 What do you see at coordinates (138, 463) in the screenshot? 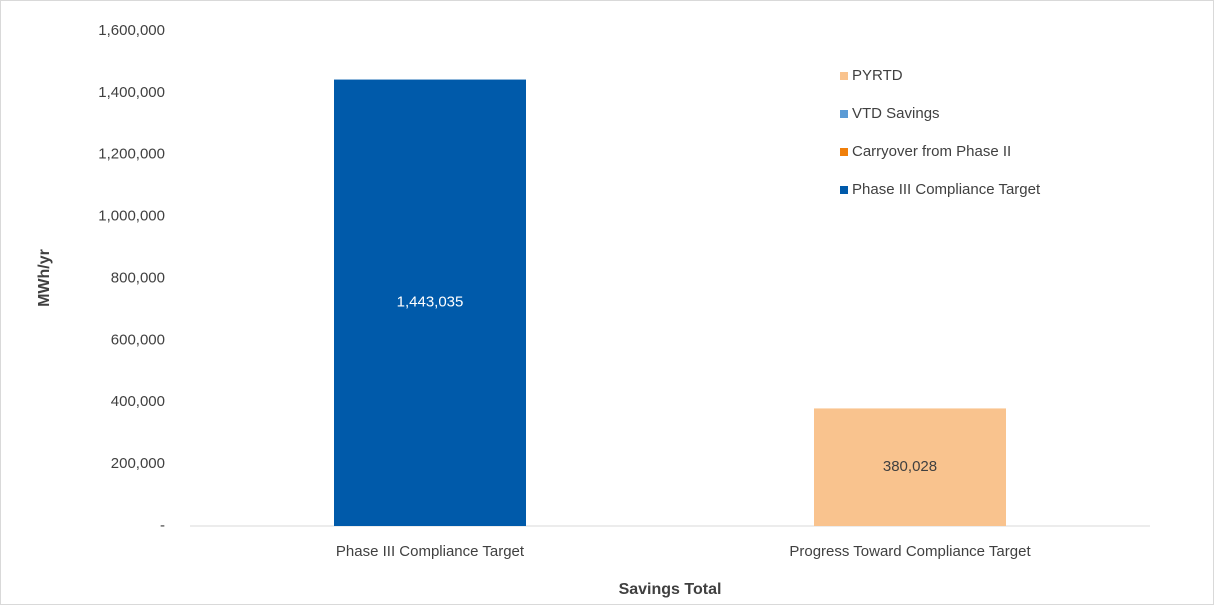
I see `y-tick-label: 200,000` at bounding box center [138, 463].